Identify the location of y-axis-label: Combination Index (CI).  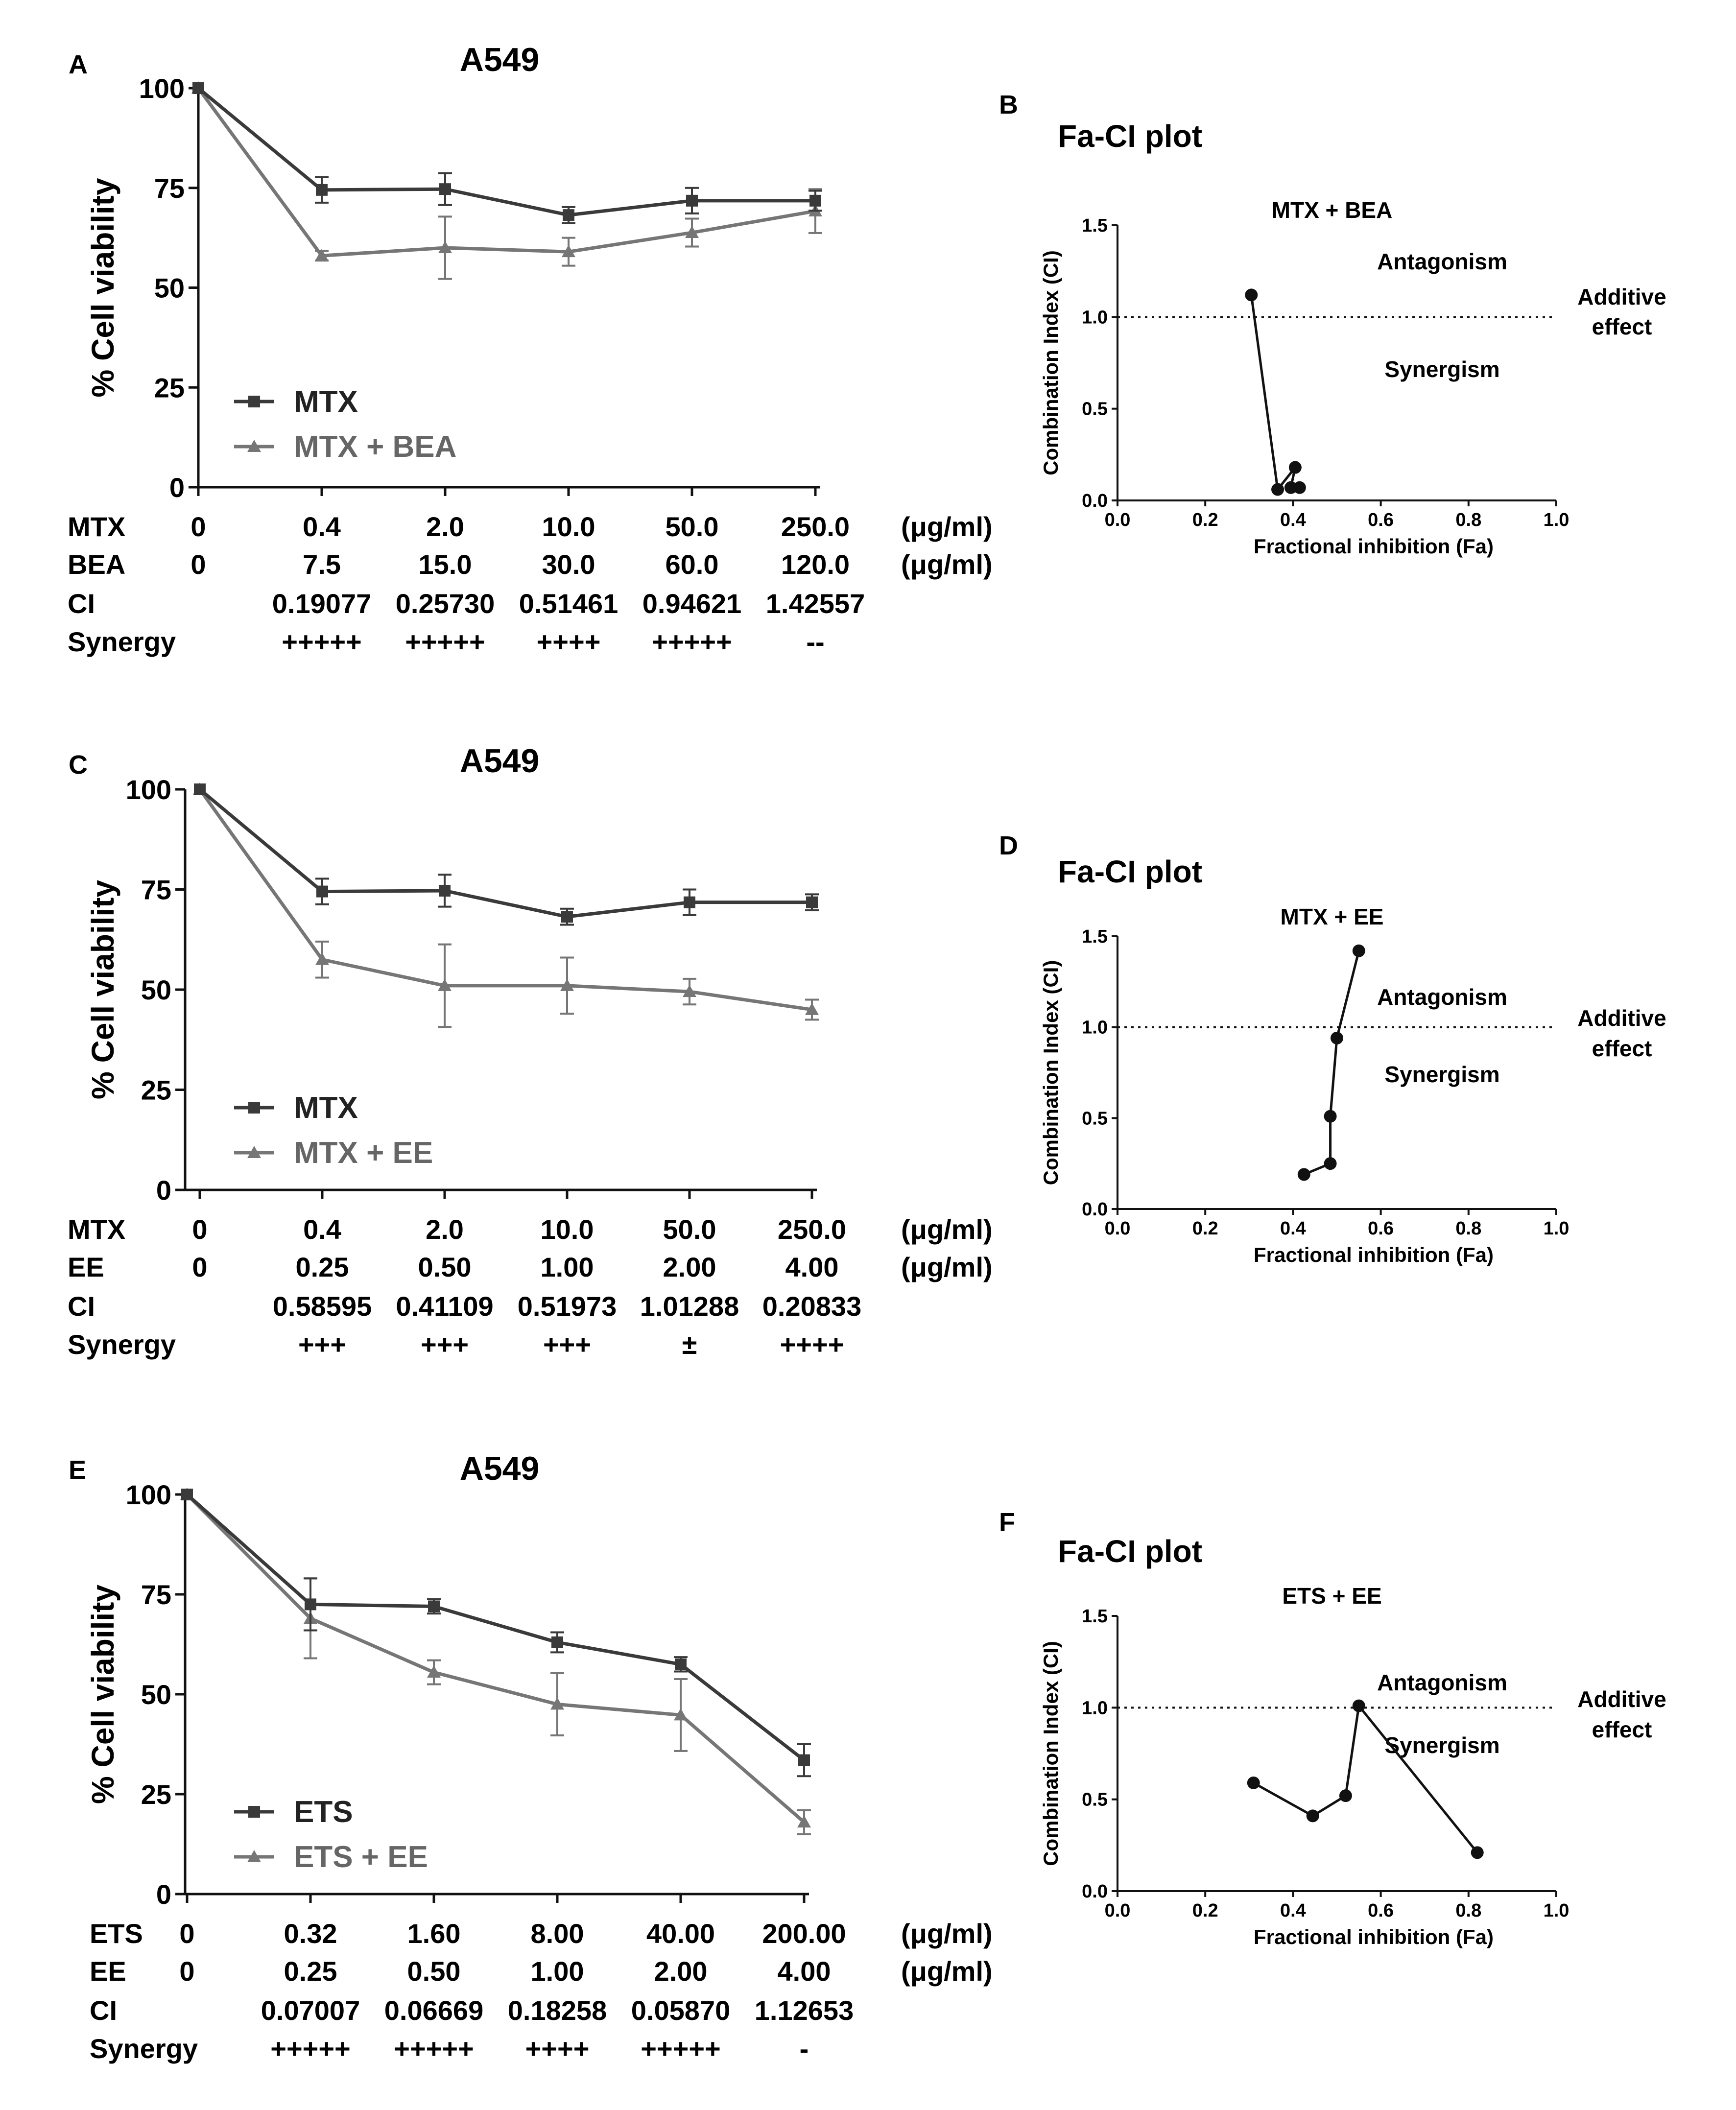
(1050, 1753).